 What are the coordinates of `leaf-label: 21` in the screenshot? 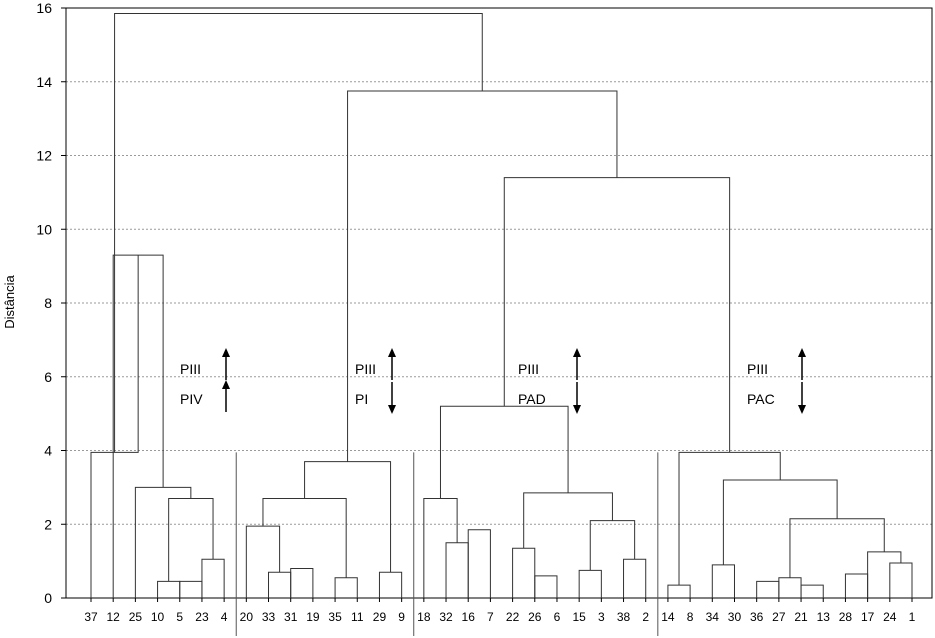 It's located at (801, 617).